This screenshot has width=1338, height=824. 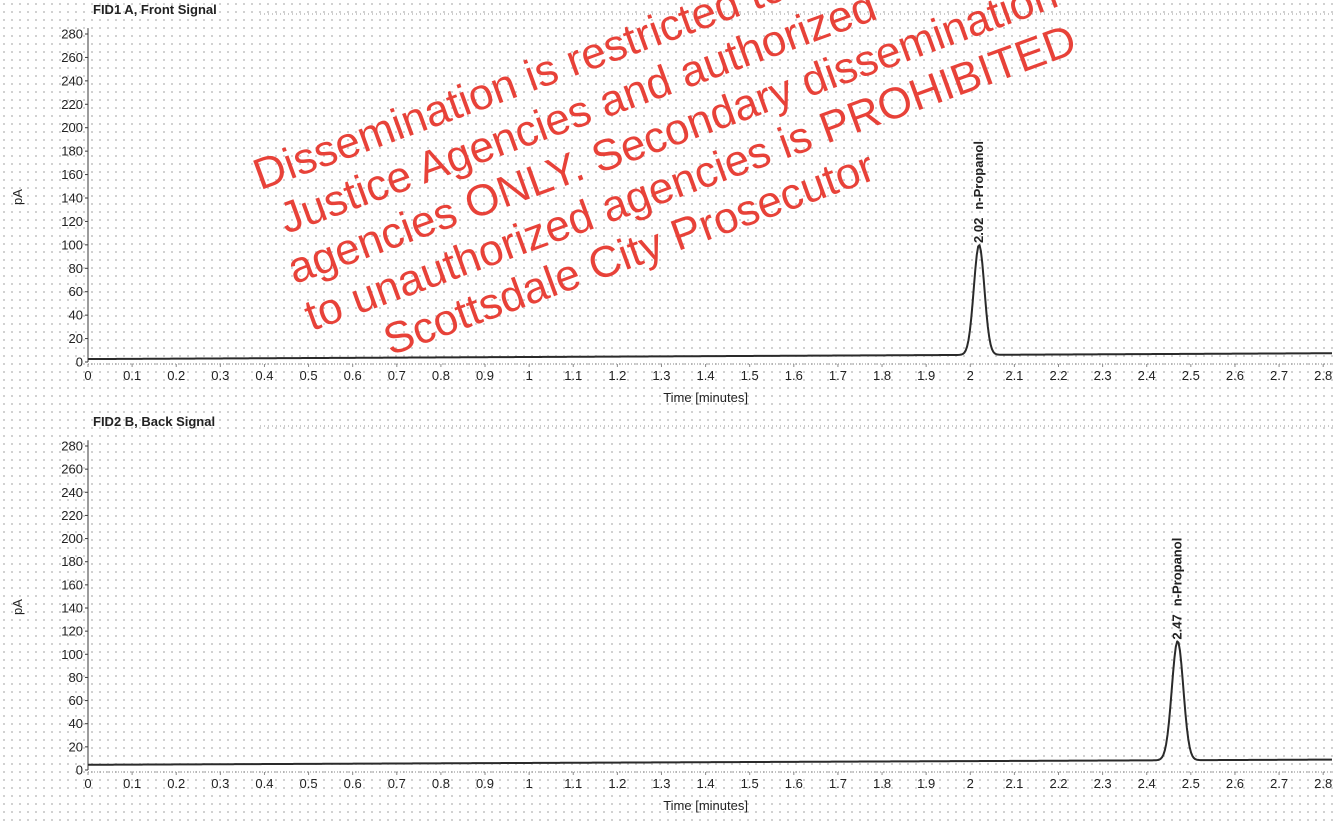 I want to click on x-tick-label: 0.7, so click(x=397, y=375).